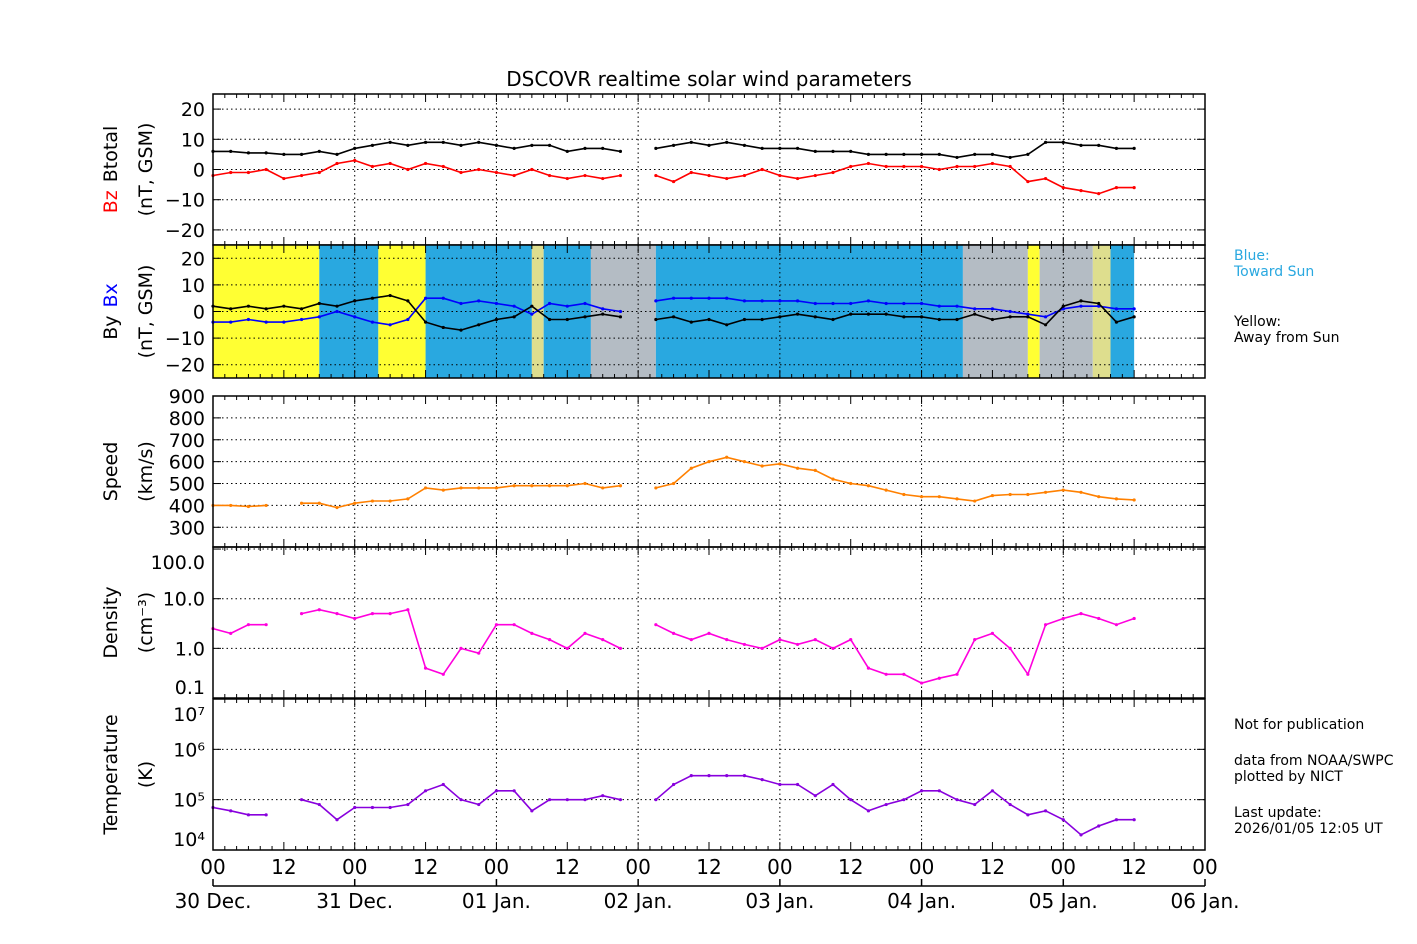  Describe the element at coordinates (240, 506) in the screenshot. I see `series-line-speed` at that location.